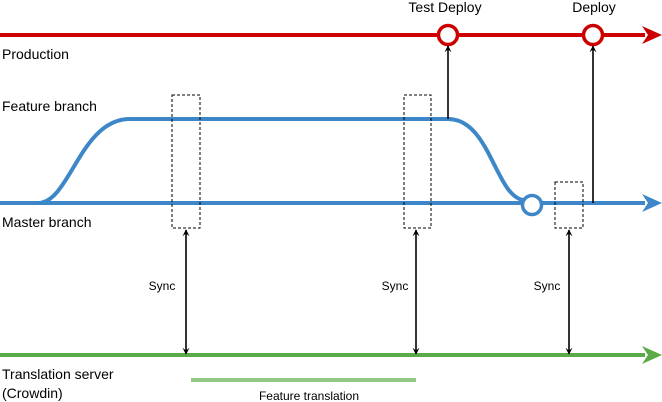  I want to click on production-label: Production, so click(35, 54).